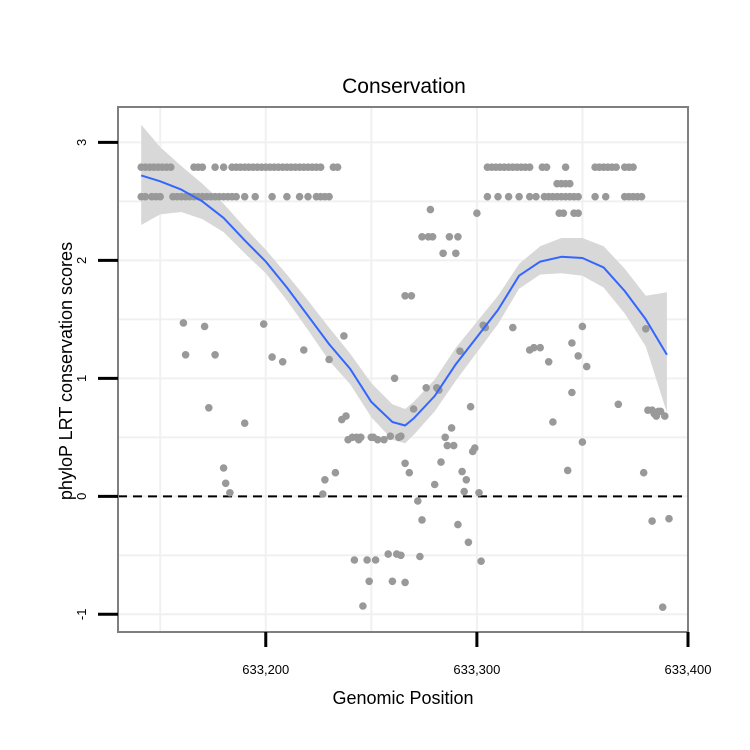  What do you see at coordinates (476, 669) in the screenshot?
I see `x-tick-label: 633,300` at bounding box center [476, 669].